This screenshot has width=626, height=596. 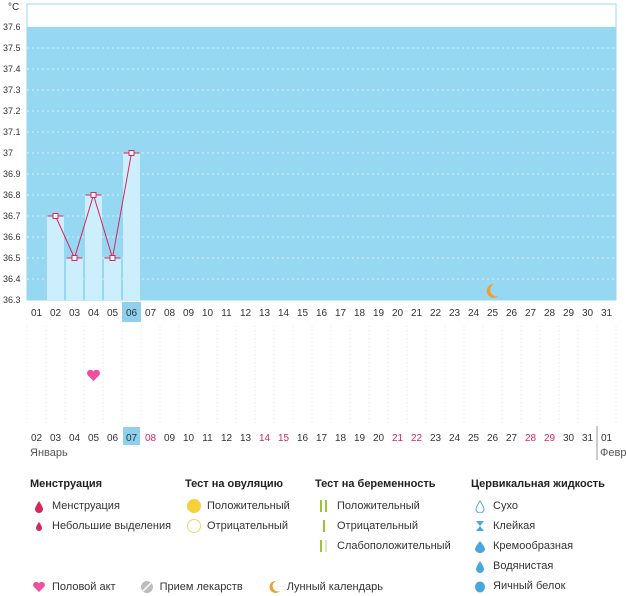 I want to click on x-top-label: 02, so click(x=56, y=313).